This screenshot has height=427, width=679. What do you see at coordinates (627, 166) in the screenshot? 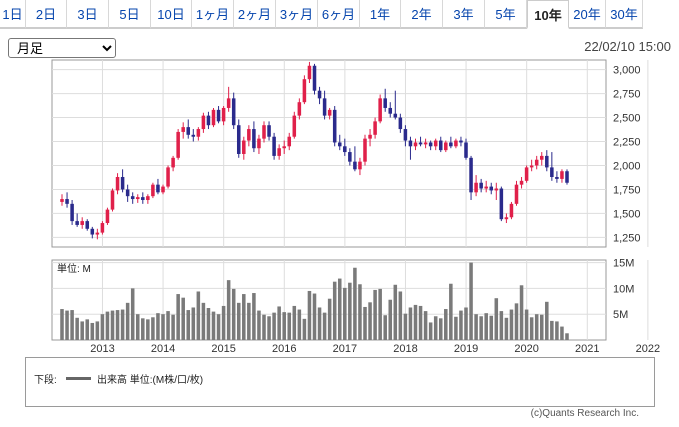
I see `price-tick-label: 2,000` at bounding box center [627, 166].